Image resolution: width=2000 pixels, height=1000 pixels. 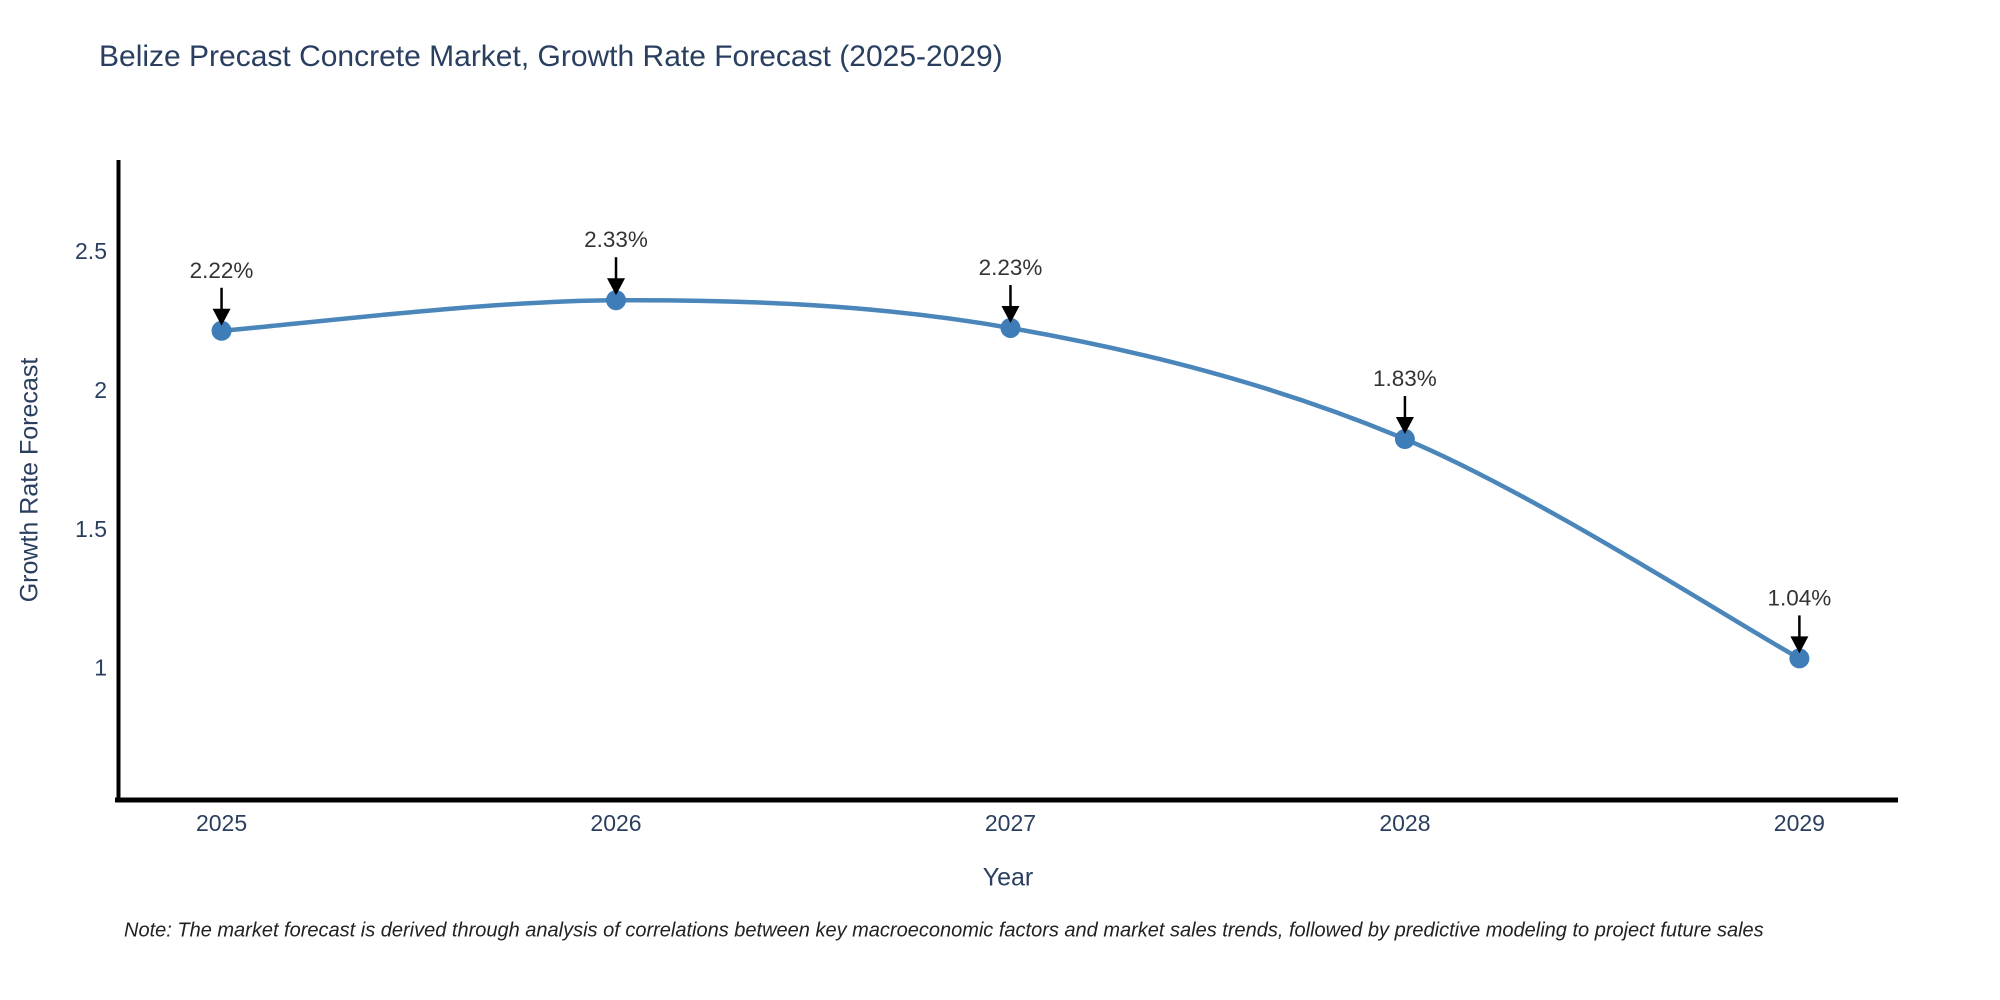 I want to click on x-tick-label: 2025, so click(x=221, y=823).